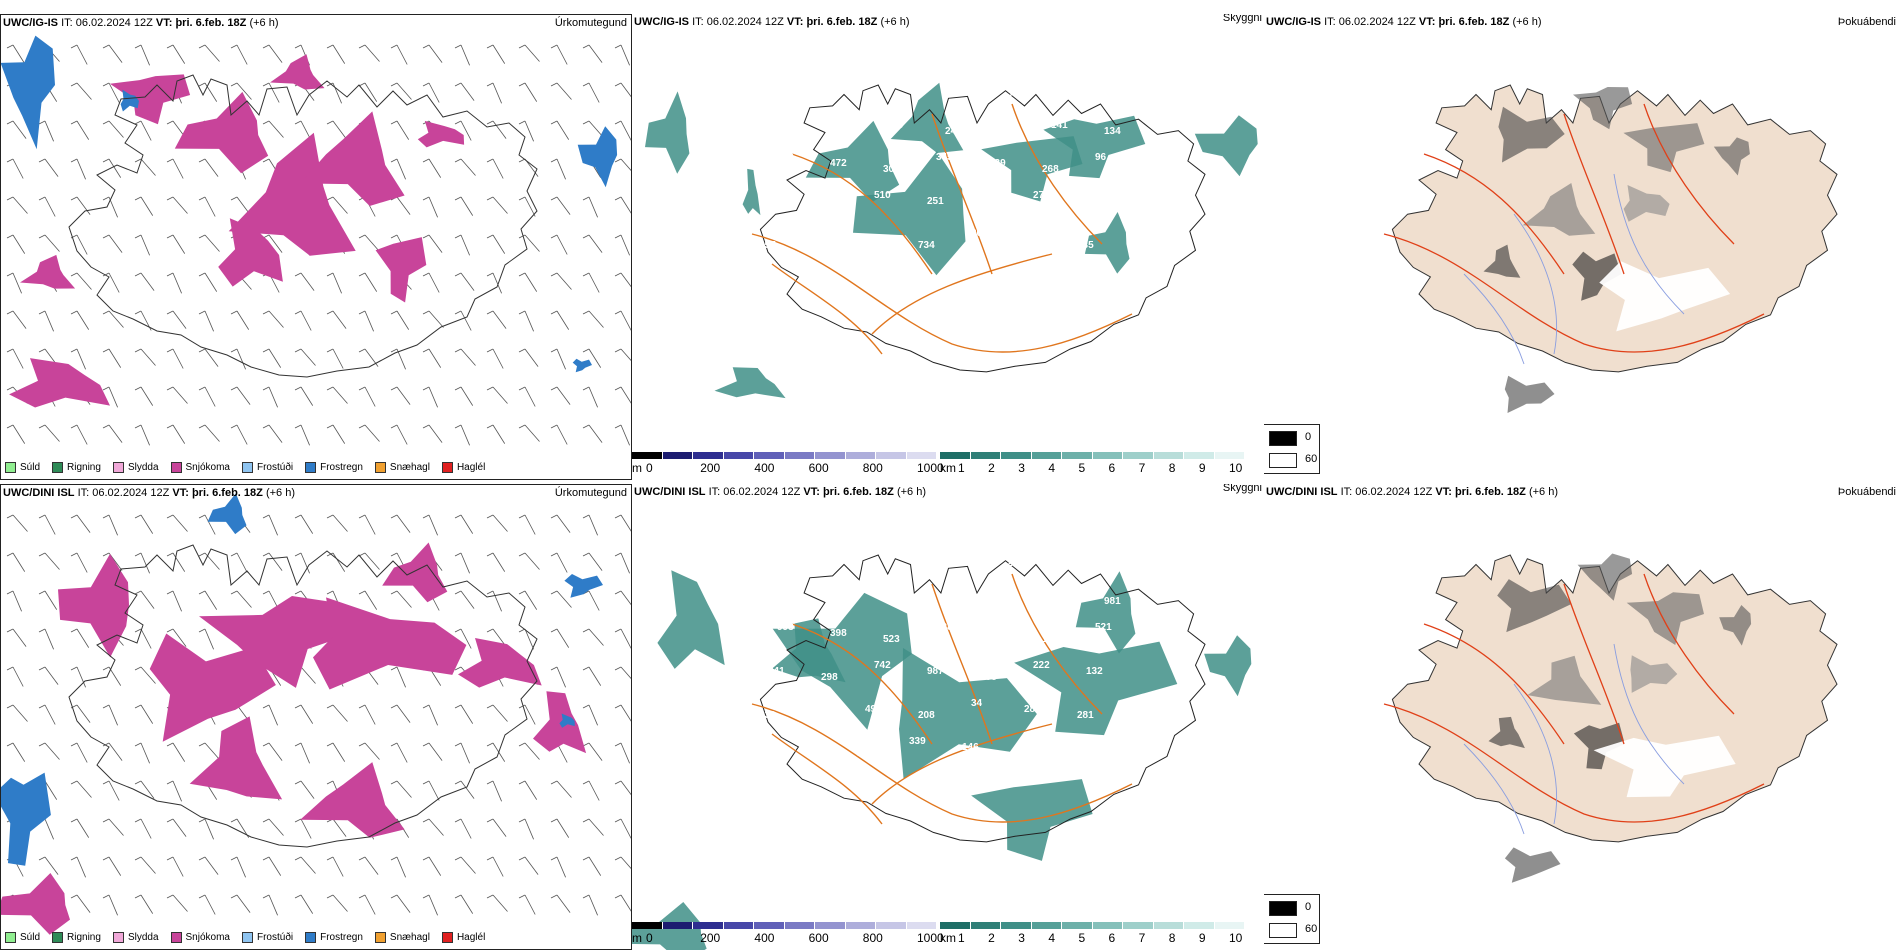  I want to click on visibility-value: 135, so click(962, 87).